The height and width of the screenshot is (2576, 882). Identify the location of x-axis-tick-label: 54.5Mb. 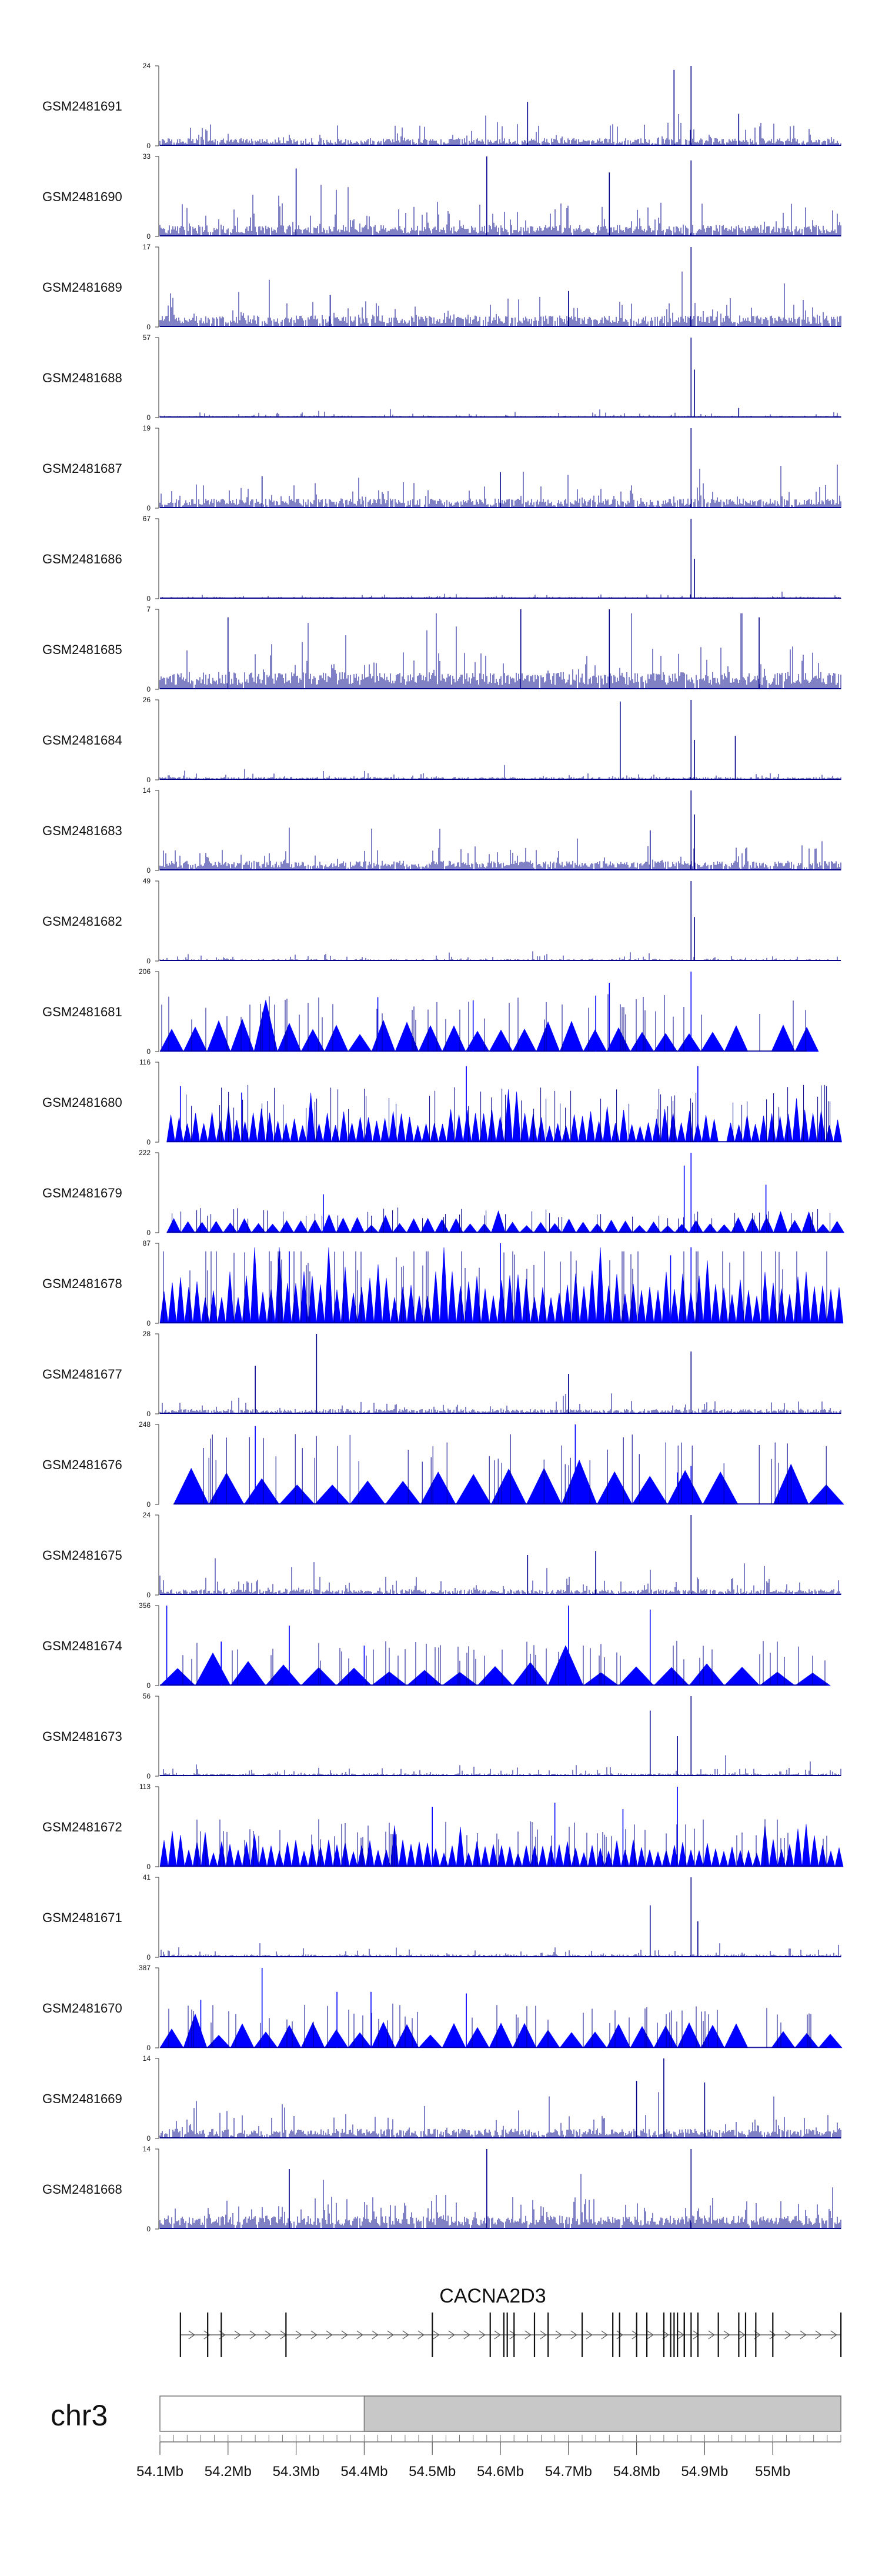
(432, 2472).